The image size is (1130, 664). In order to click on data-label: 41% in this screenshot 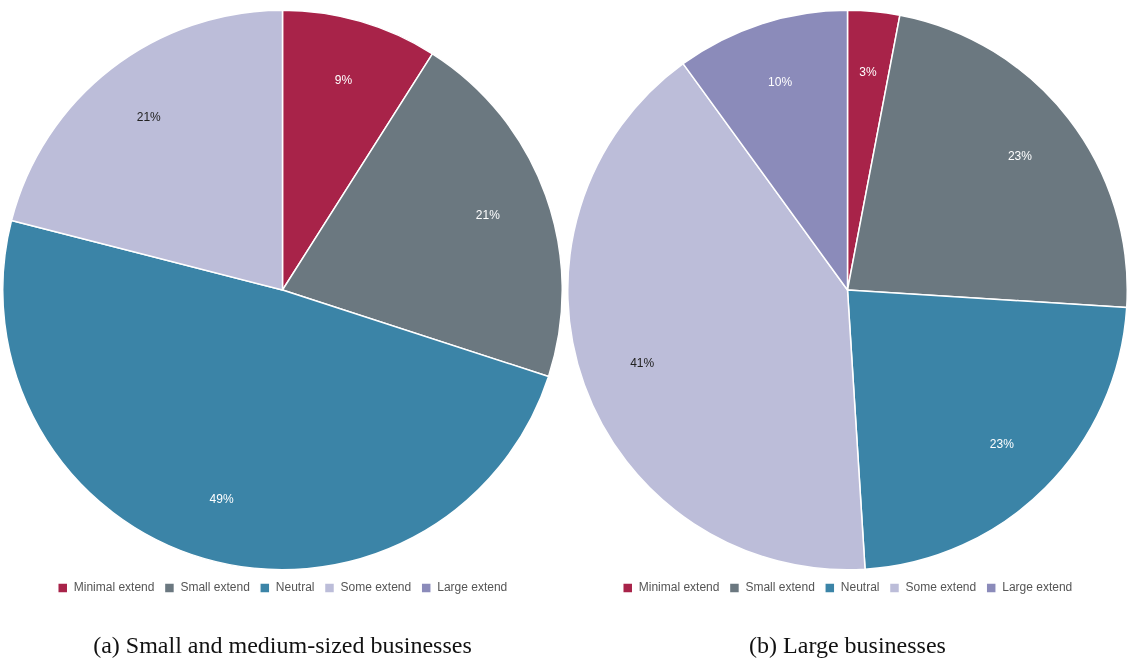, I will do `click(642, 363)`.